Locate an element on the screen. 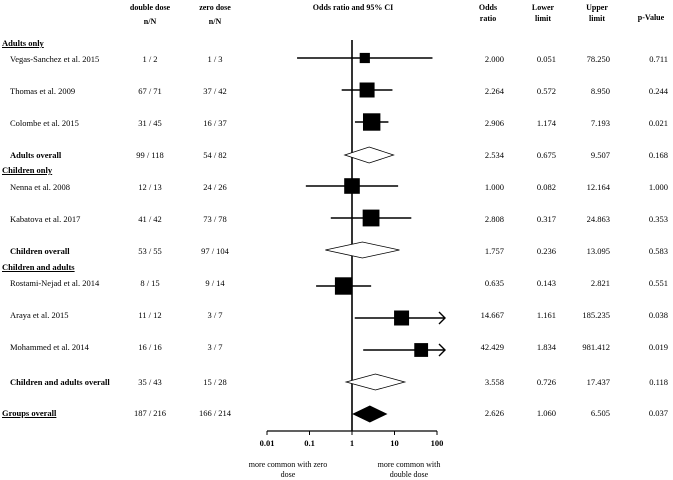 This screenshot has width=673, height=480. lower-limit-value: 0.236 is located at coordinates (546, 251).